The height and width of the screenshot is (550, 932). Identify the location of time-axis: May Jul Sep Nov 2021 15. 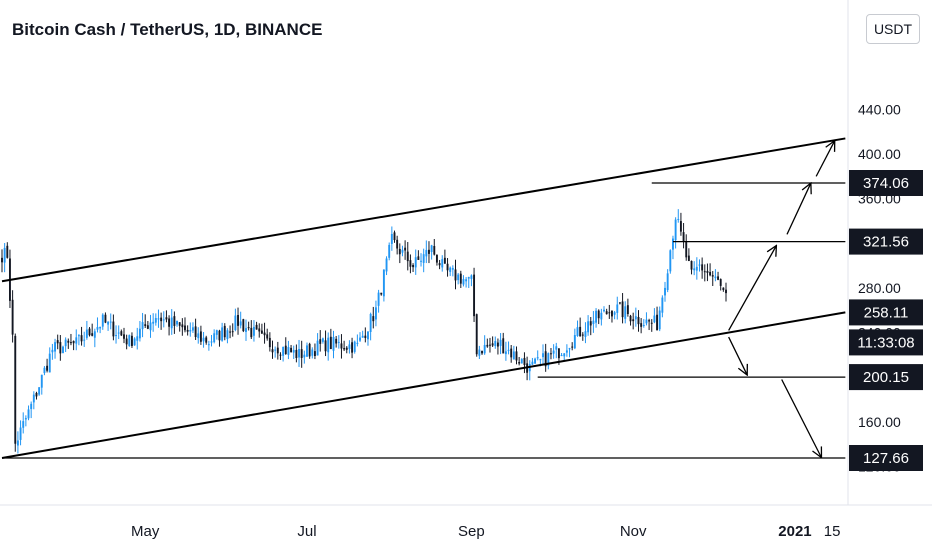
(466, 522).